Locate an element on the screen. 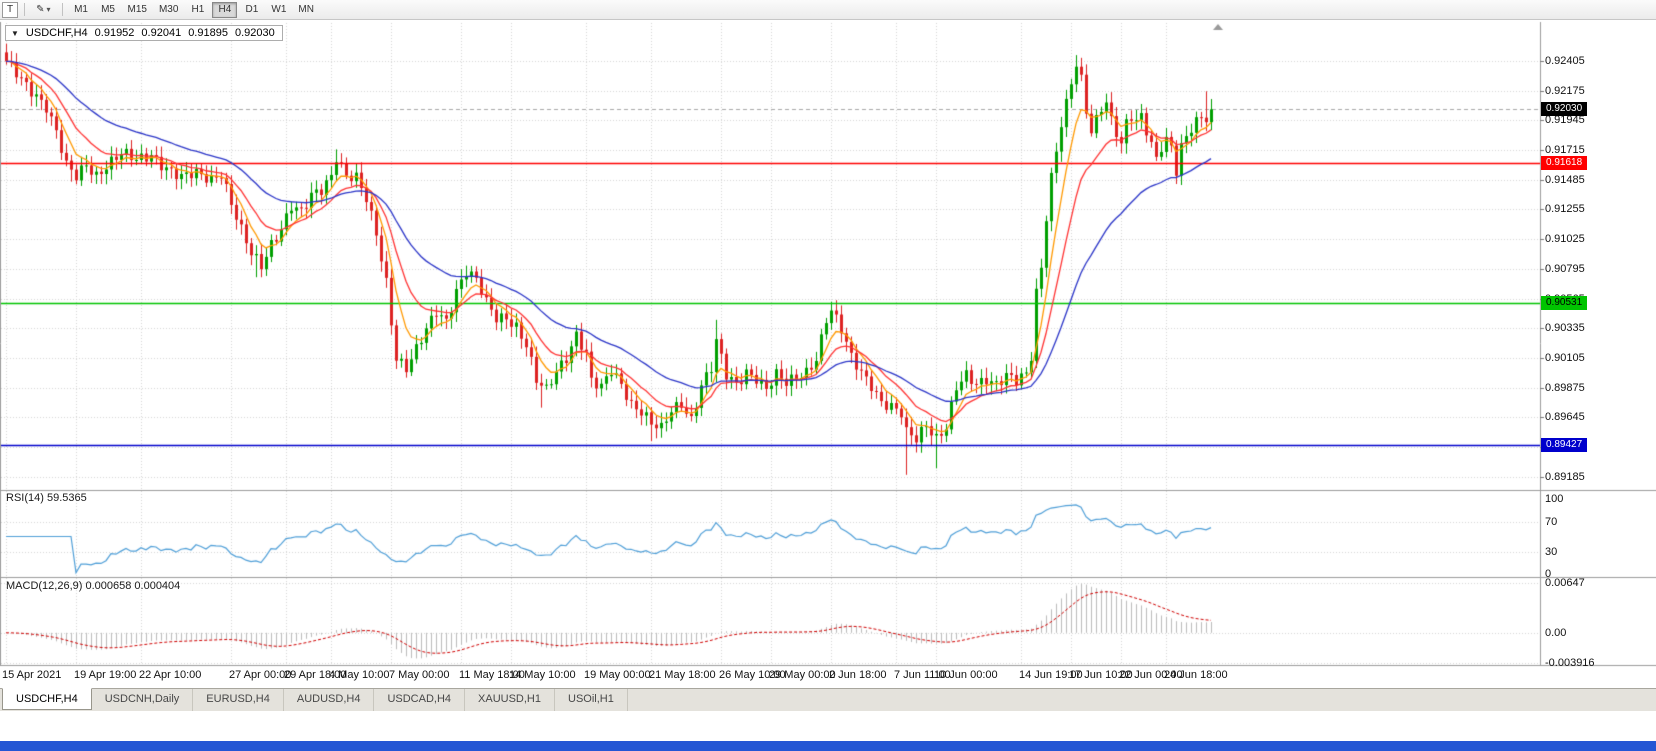 Image resolution: width=1656 pixels, height=751 pixels. high-value: 0.92041 is located at coordinates (161, 33).